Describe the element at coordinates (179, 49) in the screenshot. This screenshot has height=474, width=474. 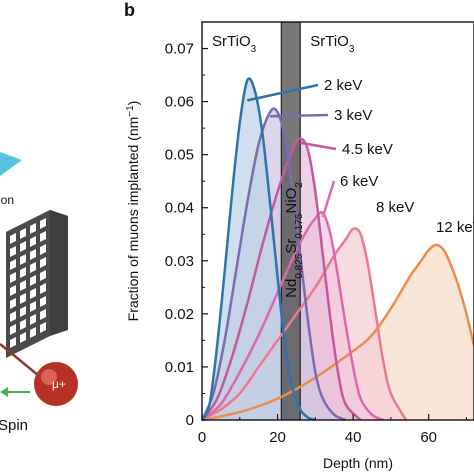
I see `y-tick-label: 0.07` at that location.